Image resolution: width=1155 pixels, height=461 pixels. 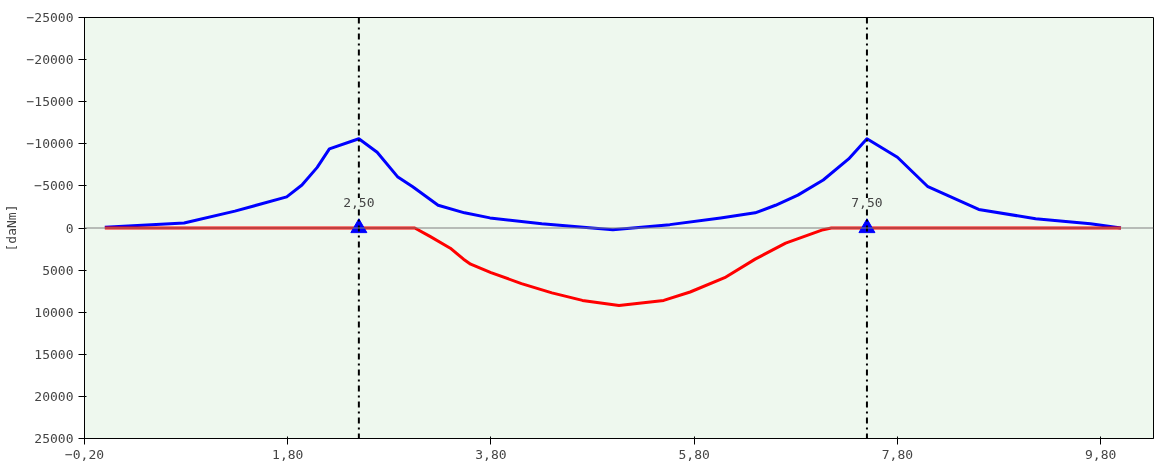 I want to click on x-tick-label: 7,80, so click(x=897, y=453).